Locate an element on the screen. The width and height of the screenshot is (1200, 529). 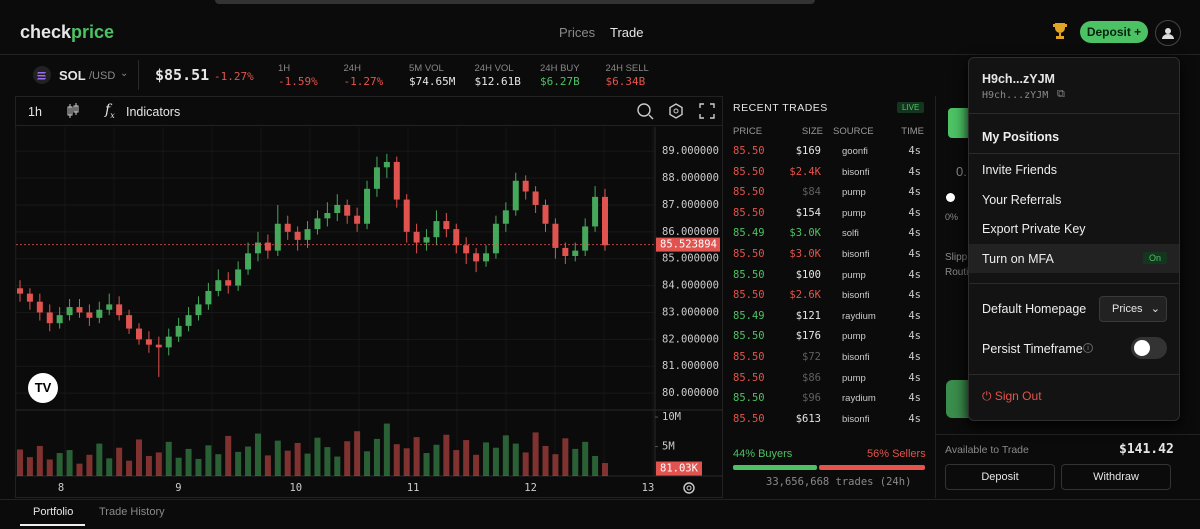
copy-icon: ⧉ is located at coordinates (1061, 94).